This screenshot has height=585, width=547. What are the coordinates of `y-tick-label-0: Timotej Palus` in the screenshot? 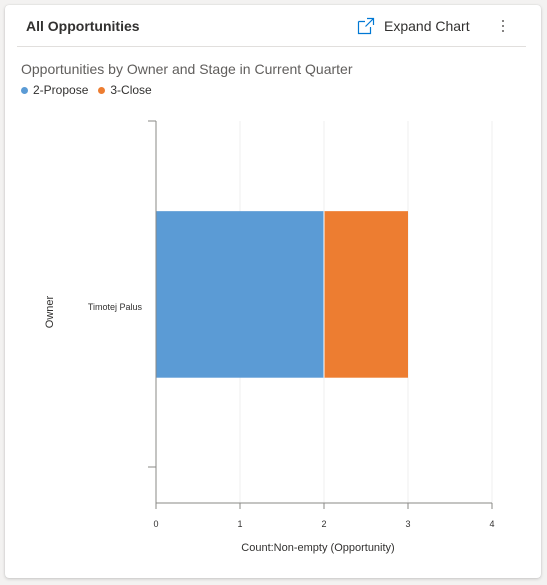 It's located at (115, 307).